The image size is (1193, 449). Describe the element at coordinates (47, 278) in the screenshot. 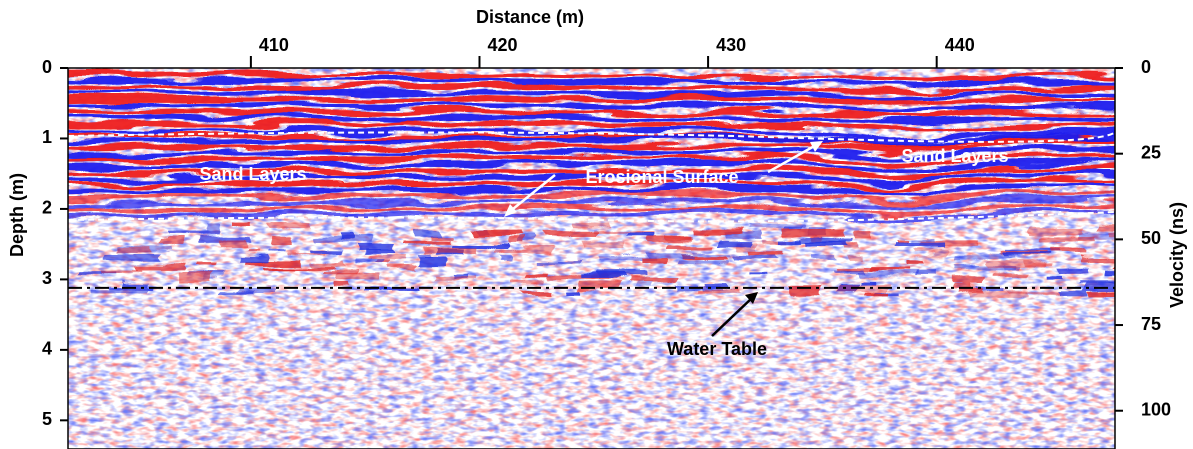

I see `y-tick-label: 3` at that location.